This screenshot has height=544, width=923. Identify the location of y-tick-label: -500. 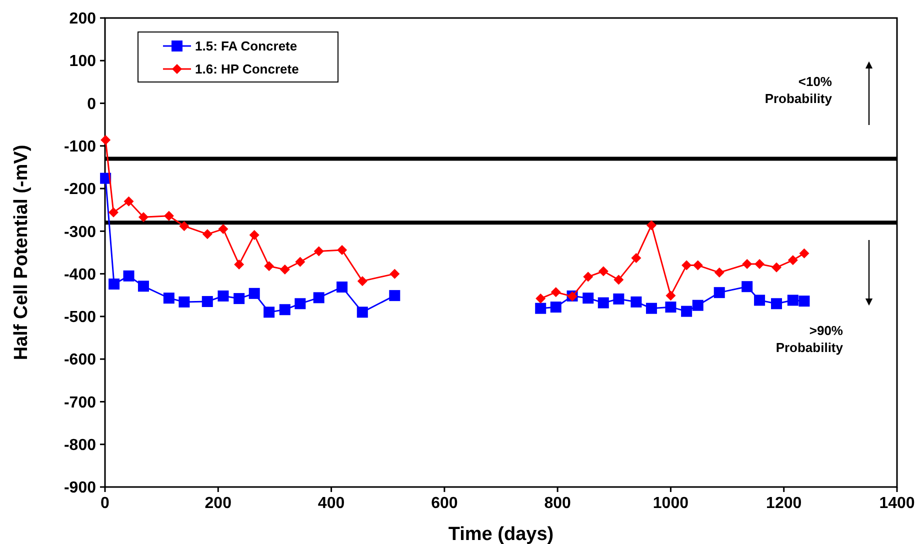
(80, 317).